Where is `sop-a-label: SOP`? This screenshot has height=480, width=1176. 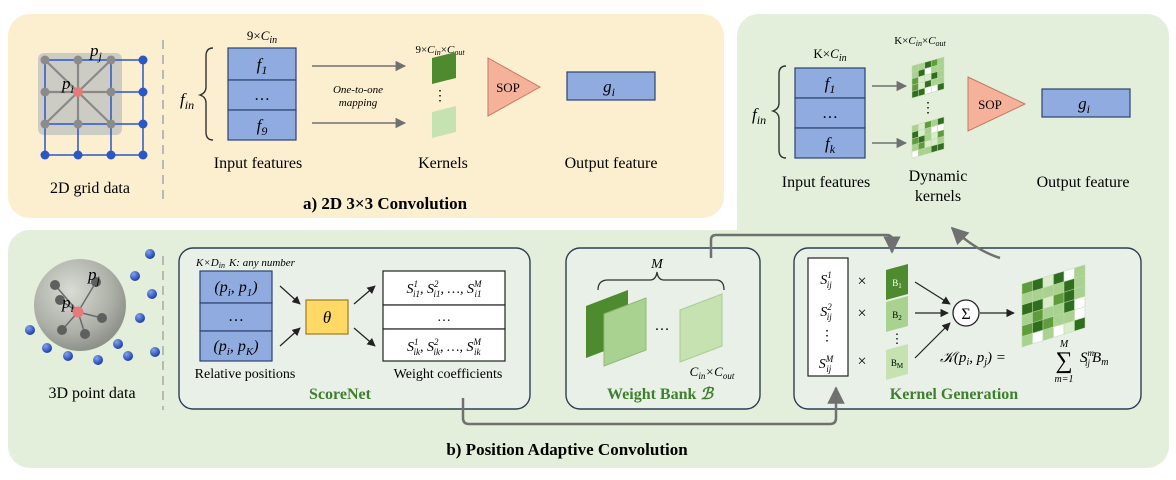 sop-a-label: SOP is located at coordinates (508, 87).